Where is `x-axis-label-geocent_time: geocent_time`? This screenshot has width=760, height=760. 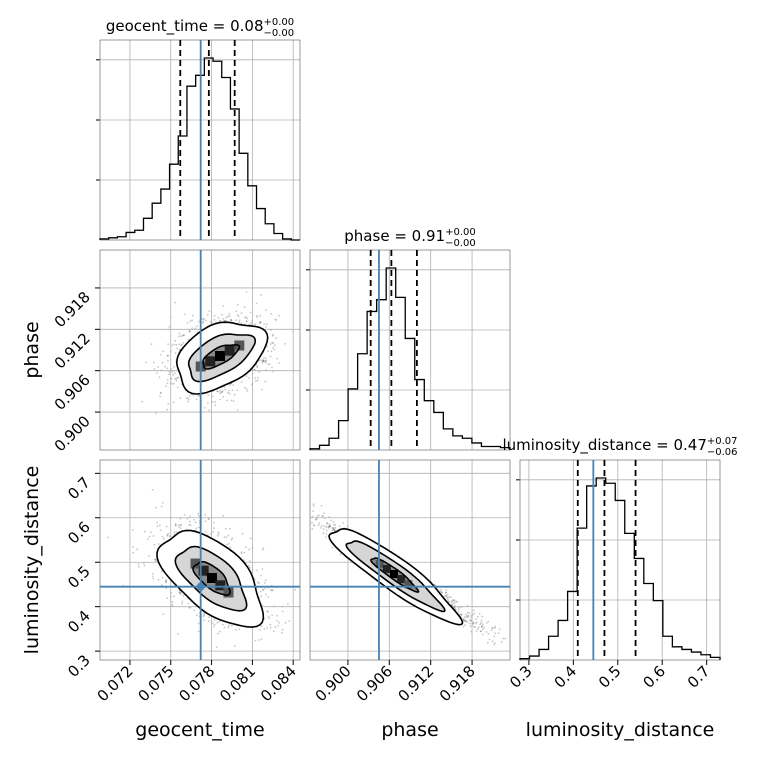
x-axis-label-geocent_time: geocent_time is located at coordinates (199, 730).